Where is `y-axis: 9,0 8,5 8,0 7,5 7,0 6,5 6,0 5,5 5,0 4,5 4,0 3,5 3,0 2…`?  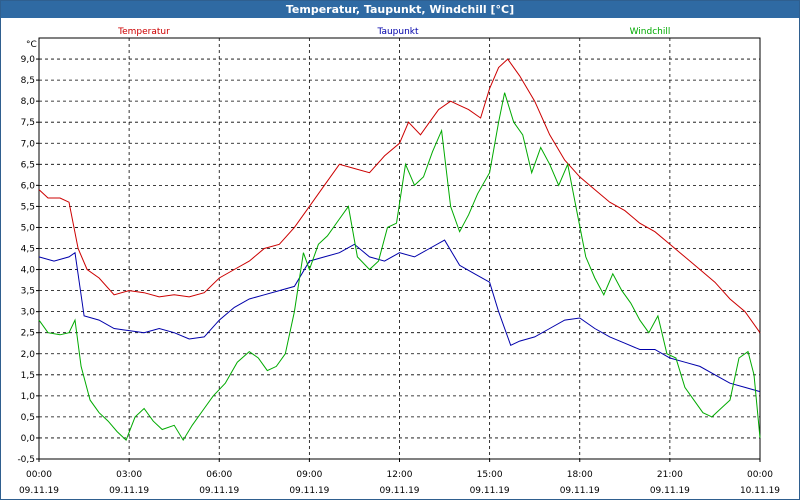
y-axis: 9,0 8,5 8,0 7,5 7,0 6,5 6,0 5,5 5,0 4,5 4,0 3,5 3,0 2… is located at coordinates (28, 252).